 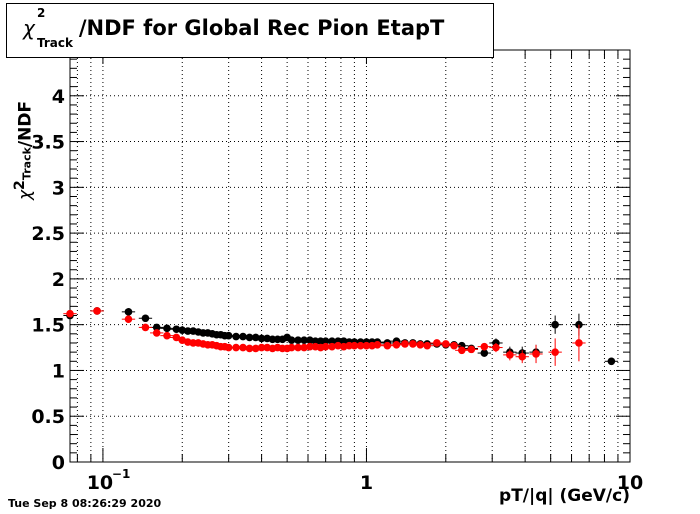 What do you see at coordinates (48, 326) in the screenshot?
I see `y-tick-label: 1.5` at bounding box center [48, 326].